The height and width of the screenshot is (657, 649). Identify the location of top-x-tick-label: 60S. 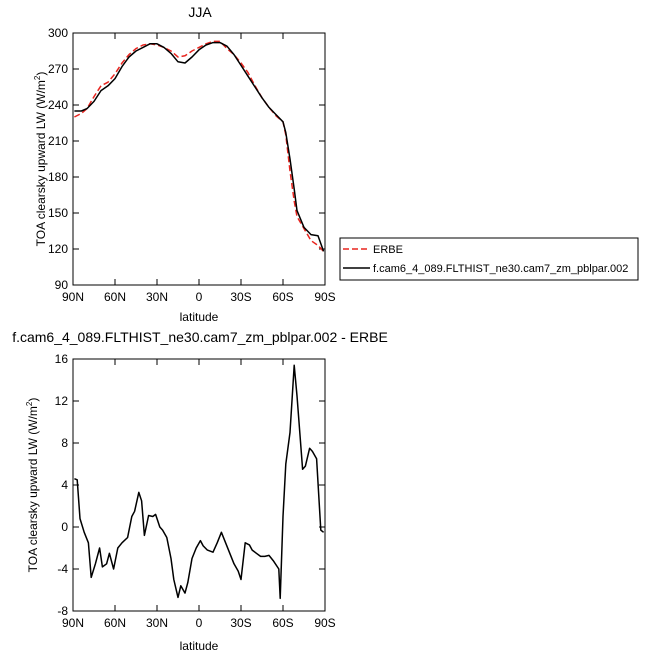
(282, 297).